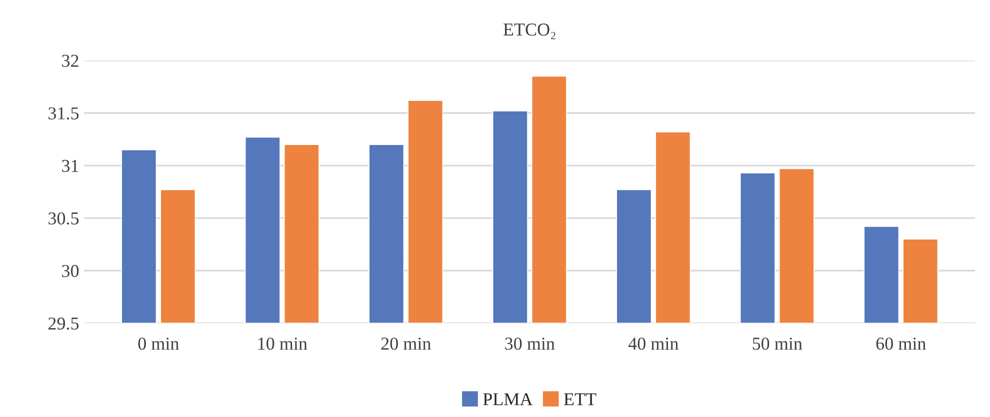 The width and height of the screenshot is (990, 417). I want to click on legend-label: PLMA, so click(508, 399).